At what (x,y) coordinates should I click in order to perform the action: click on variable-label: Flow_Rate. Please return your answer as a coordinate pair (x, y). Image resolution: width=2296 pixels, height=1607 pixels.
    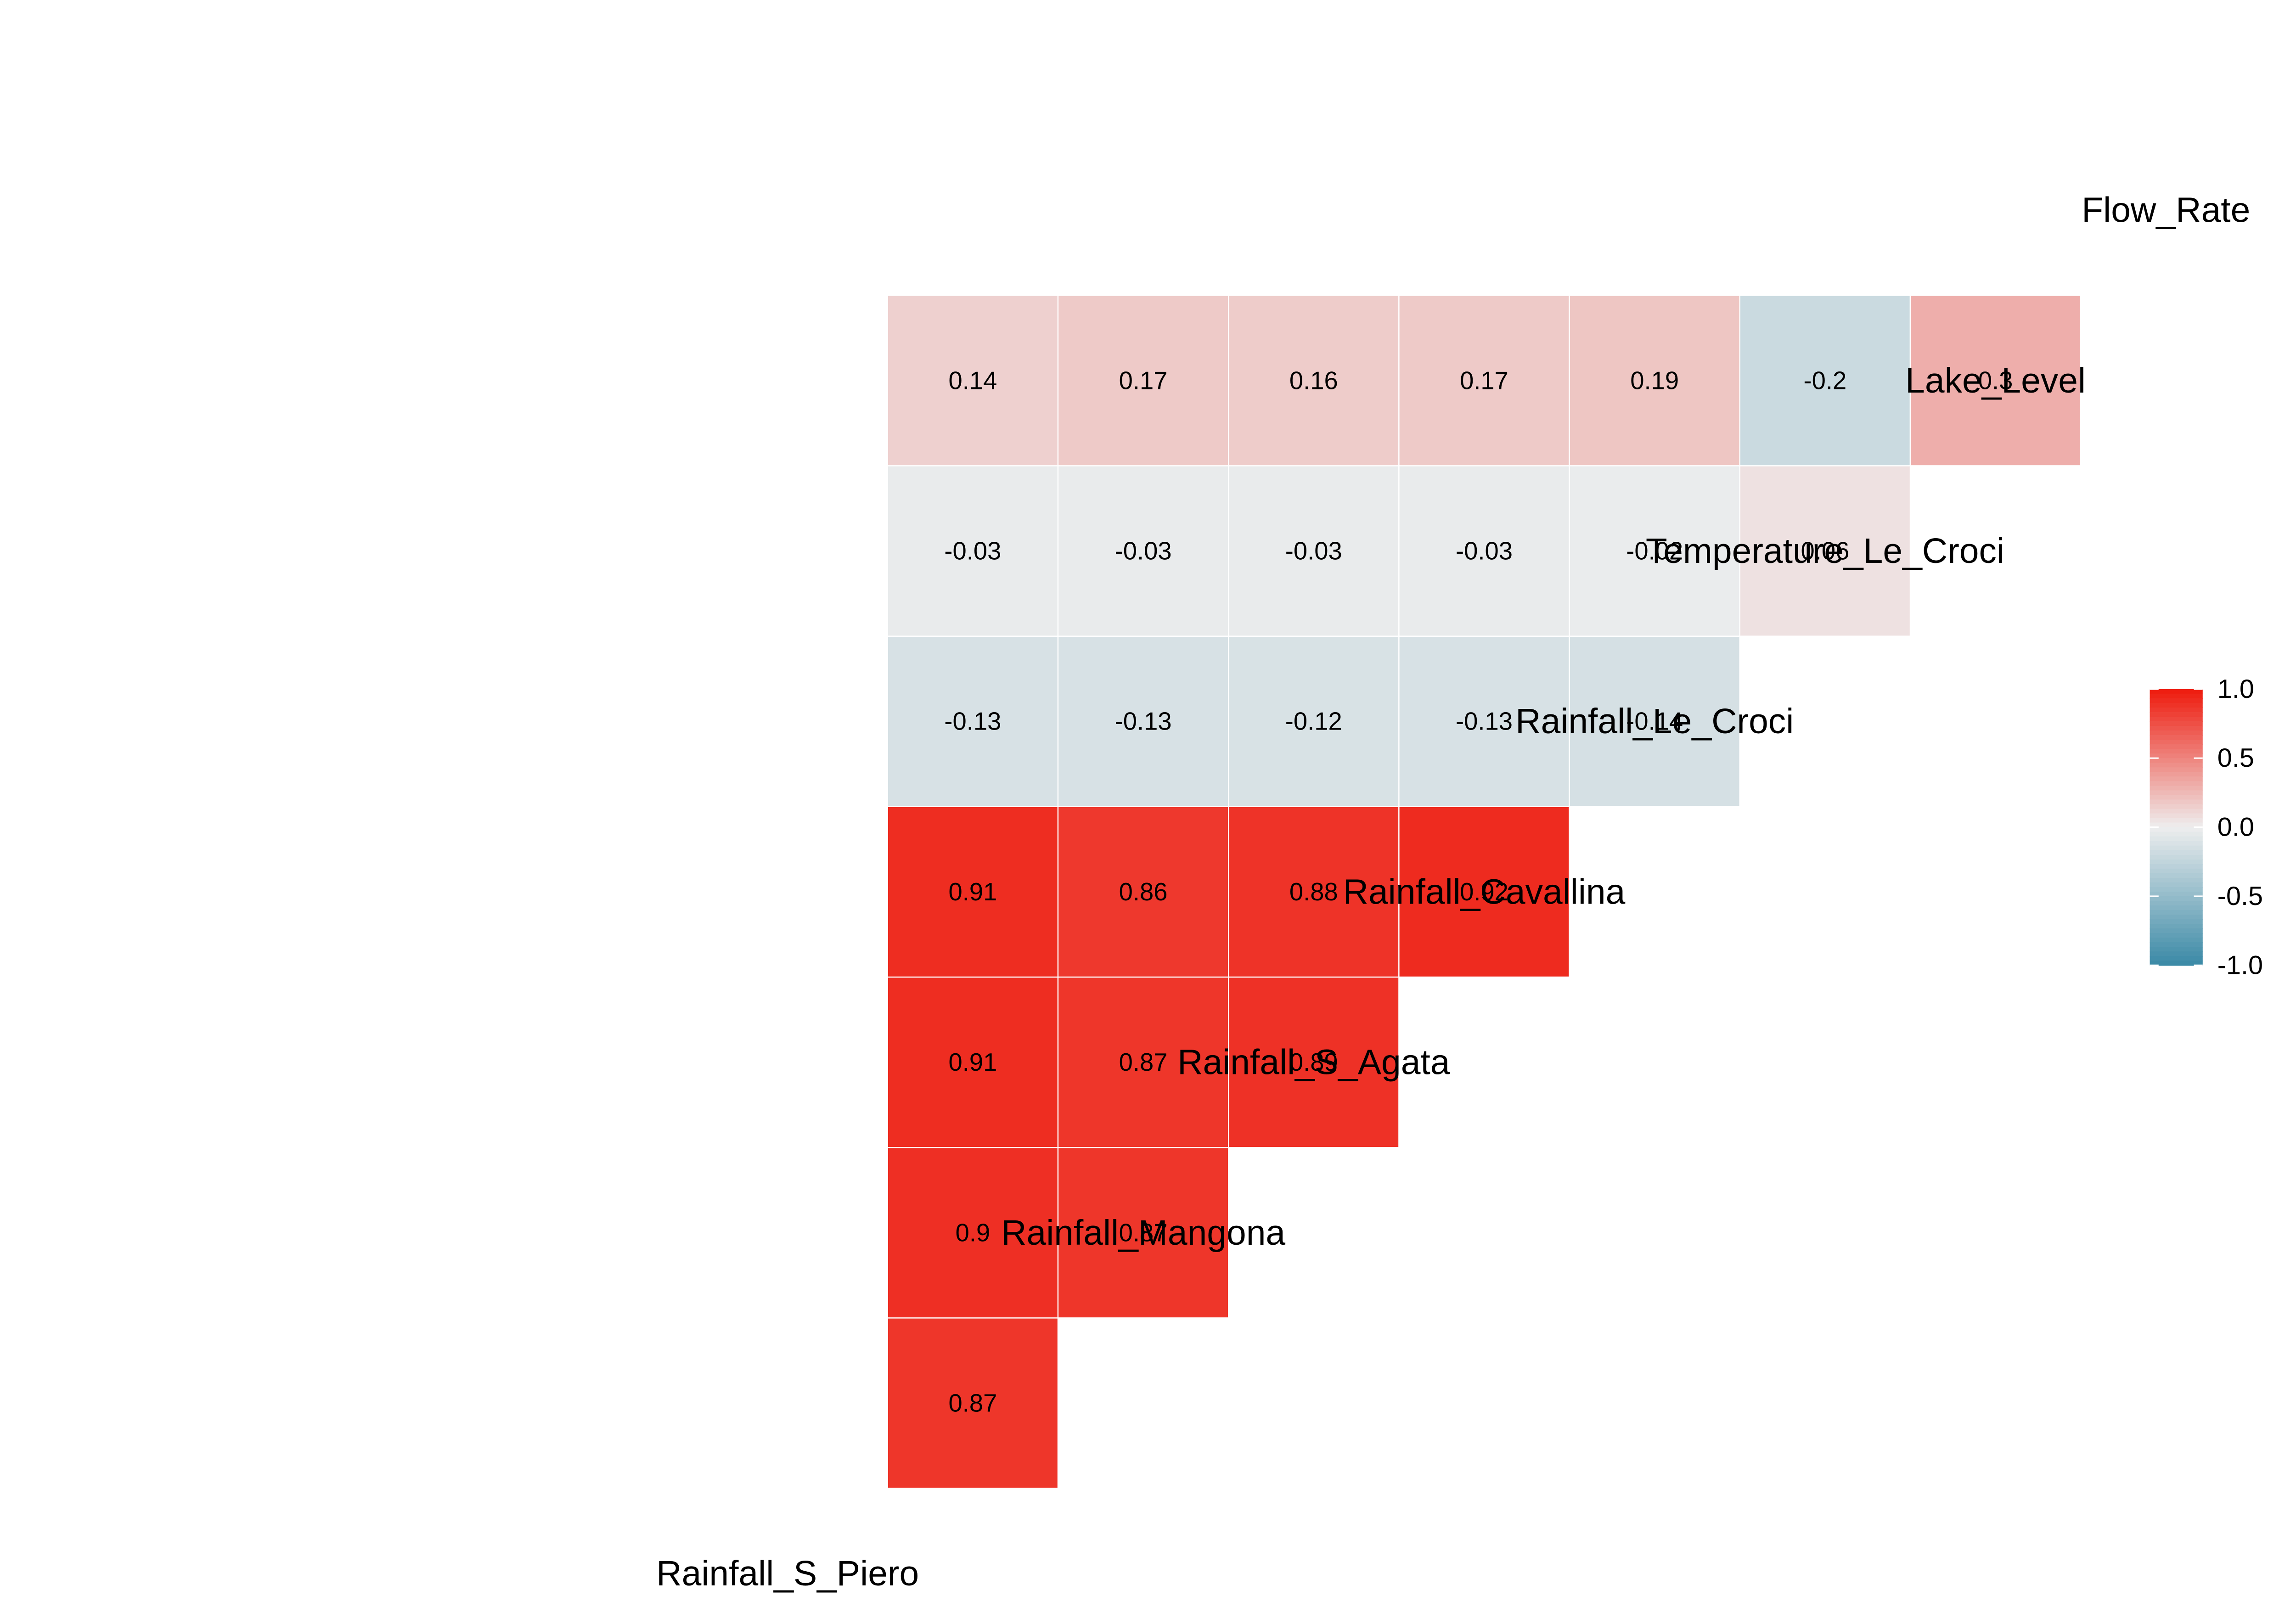
    Looking at the image, I should click on (2166, 210).